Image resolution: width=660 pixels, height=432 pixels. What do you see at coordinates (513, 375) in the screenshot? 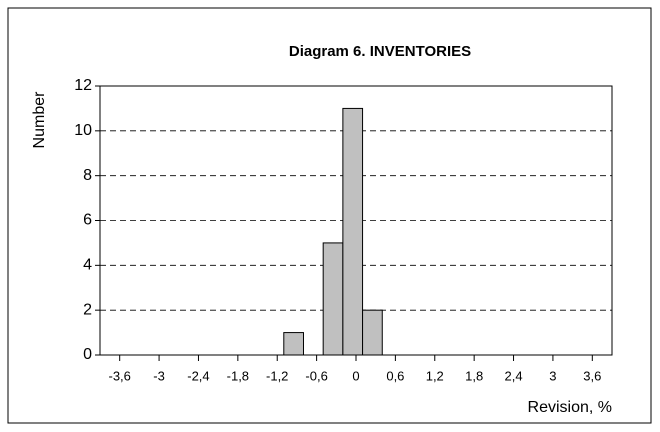
I see `x-tick-label: 2,4` at bounding box center [513, 375].